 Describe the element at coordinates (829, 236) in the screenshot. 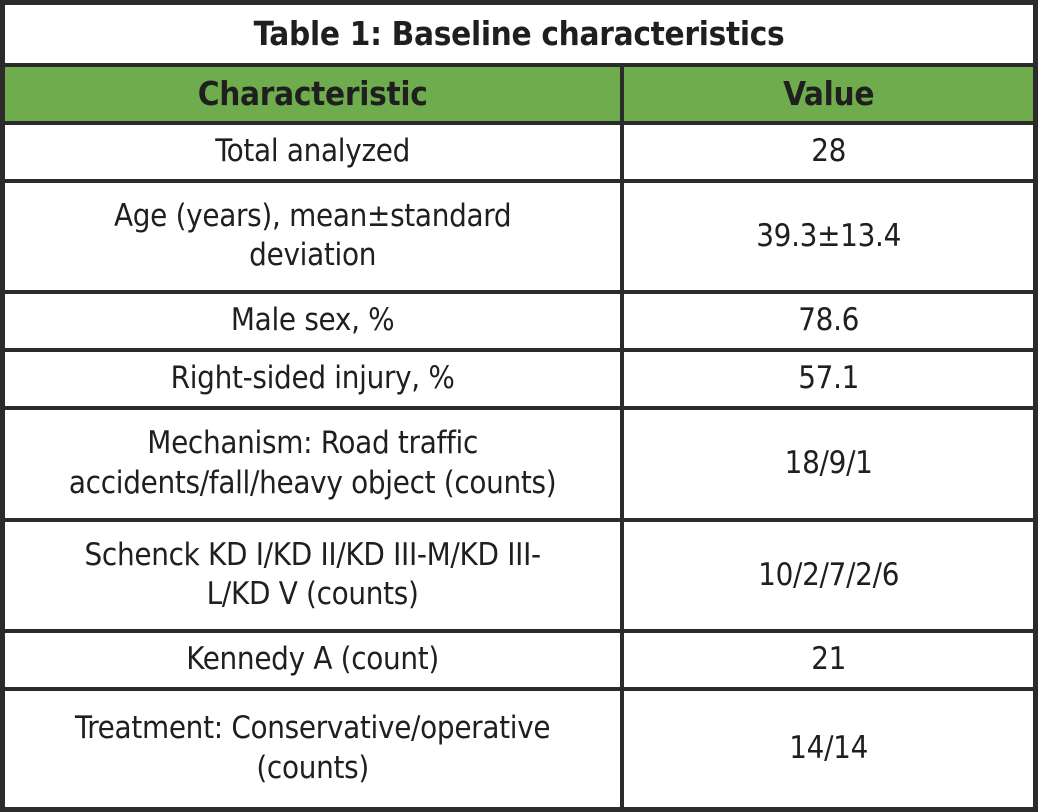

I see `value-cell: 39.3±13.4` at that location.